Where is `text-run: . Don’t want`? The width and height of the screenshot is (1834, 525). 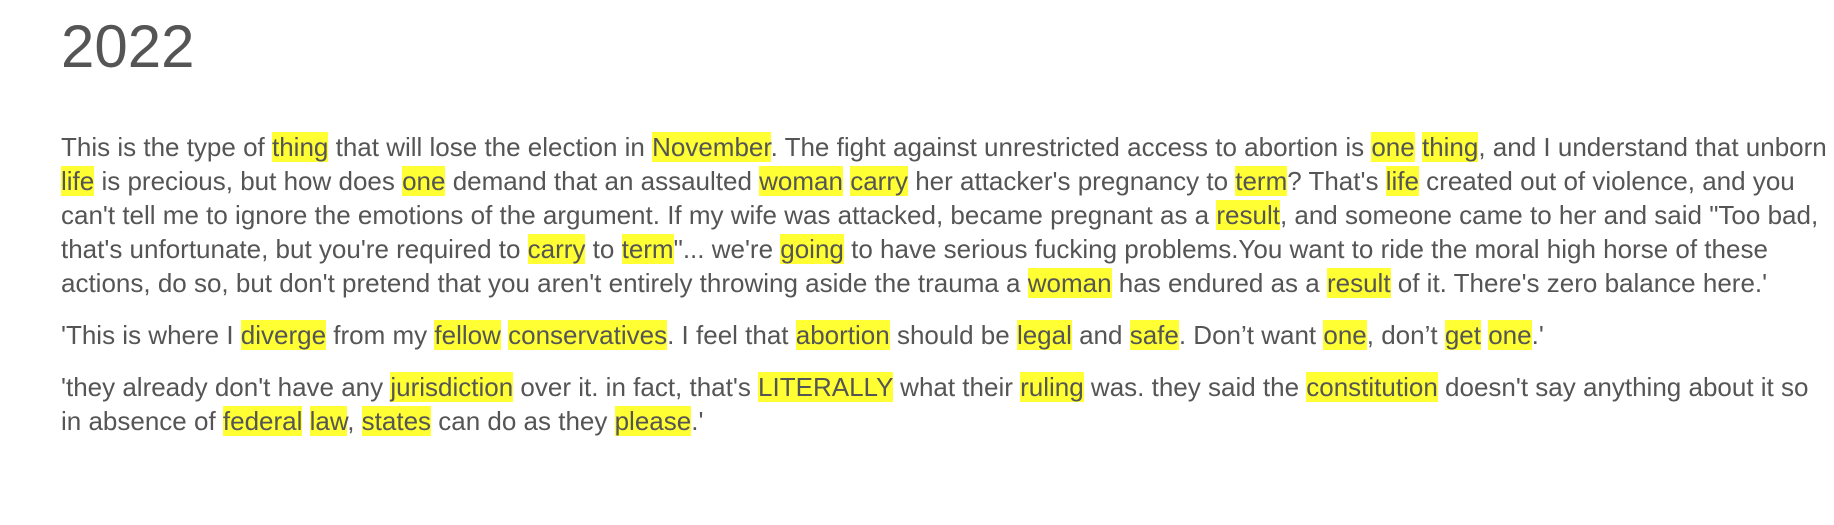
text-run: . Don’t want is located at coordinates (1251, 335).